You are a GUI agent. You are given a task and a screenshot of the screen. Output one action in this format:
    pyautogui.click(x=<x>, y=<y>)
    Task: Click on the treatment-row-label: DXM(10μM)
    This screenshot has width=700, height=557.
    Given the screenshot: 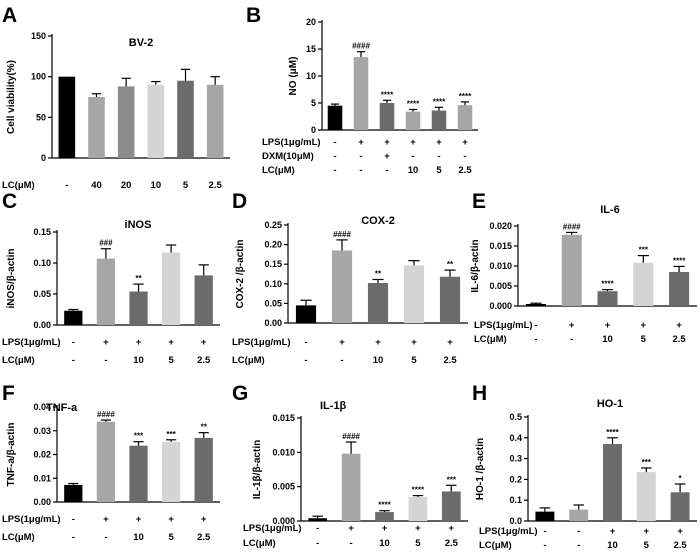 What is the action you would take?
    pyautogui.click(x=288, y=156)
    